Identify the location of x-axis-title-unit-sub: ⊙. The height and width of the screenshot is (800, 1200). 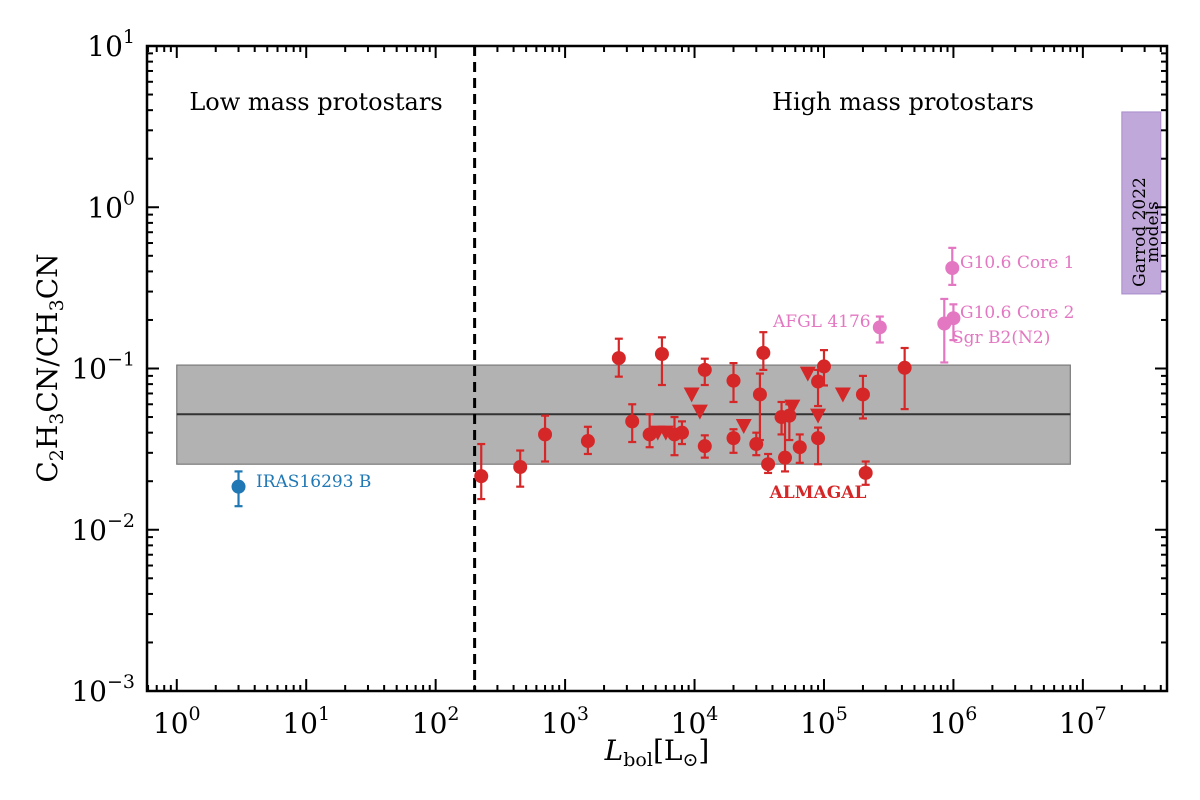
(690, 760).